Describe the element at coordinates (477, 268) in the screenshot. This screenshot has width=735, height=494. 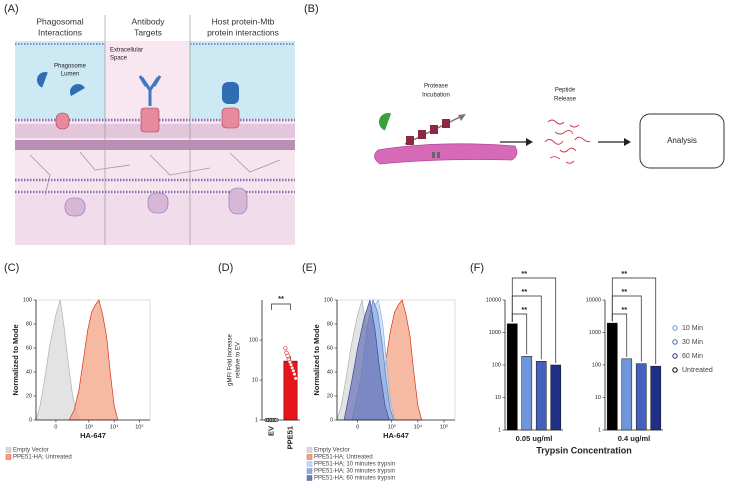
I see `panel-label: (F)` at that location.